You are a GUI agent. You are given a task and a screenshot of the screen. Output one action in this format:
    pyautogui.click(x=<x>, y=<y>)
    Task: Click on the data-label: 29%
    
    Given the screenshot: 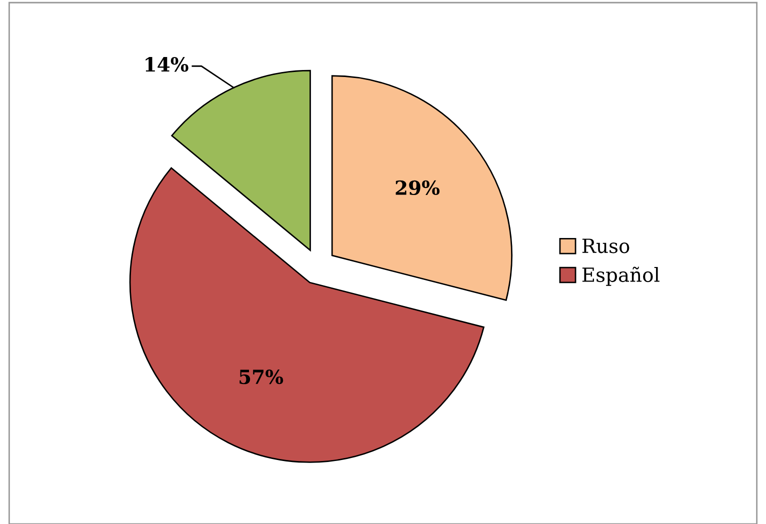 What is the action you would take?
    pyautogui.click(x=418, y=188)
    